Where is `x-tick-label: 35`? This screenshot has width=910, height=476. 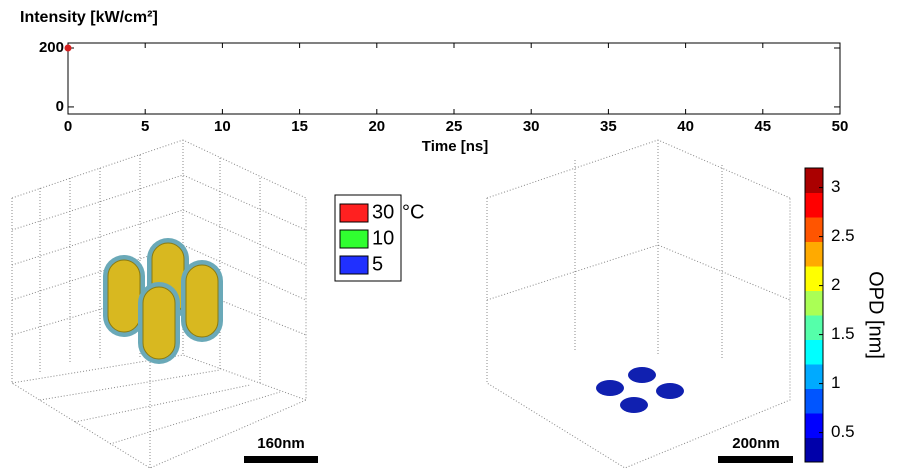 x-tick-label: 35 is located at coordinates (608, 126).